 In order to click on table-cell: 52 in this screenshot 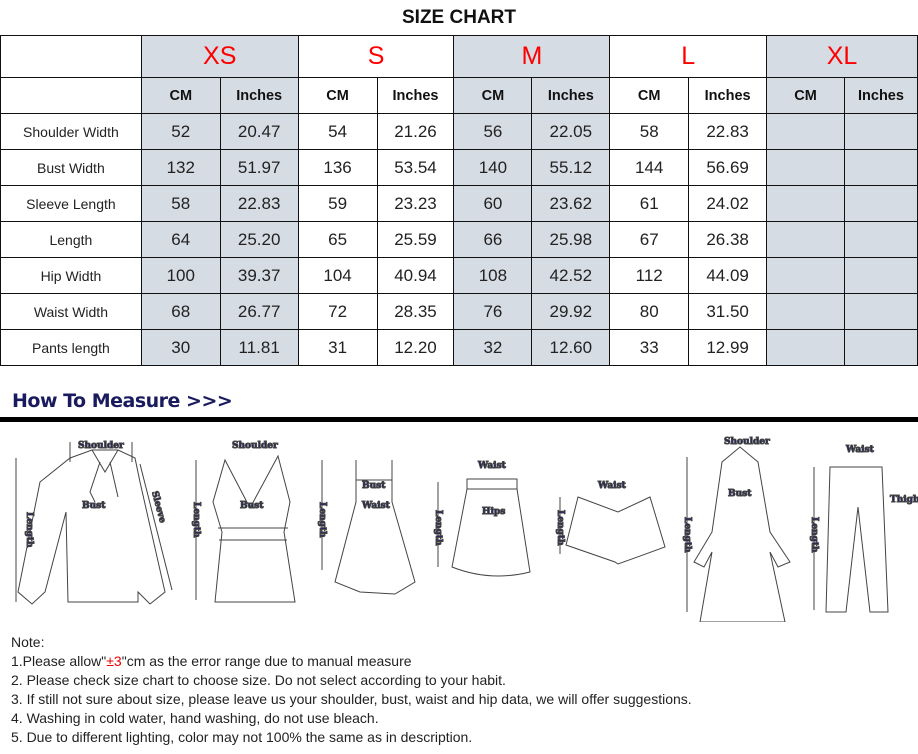, I will do `click(180, 131)`.